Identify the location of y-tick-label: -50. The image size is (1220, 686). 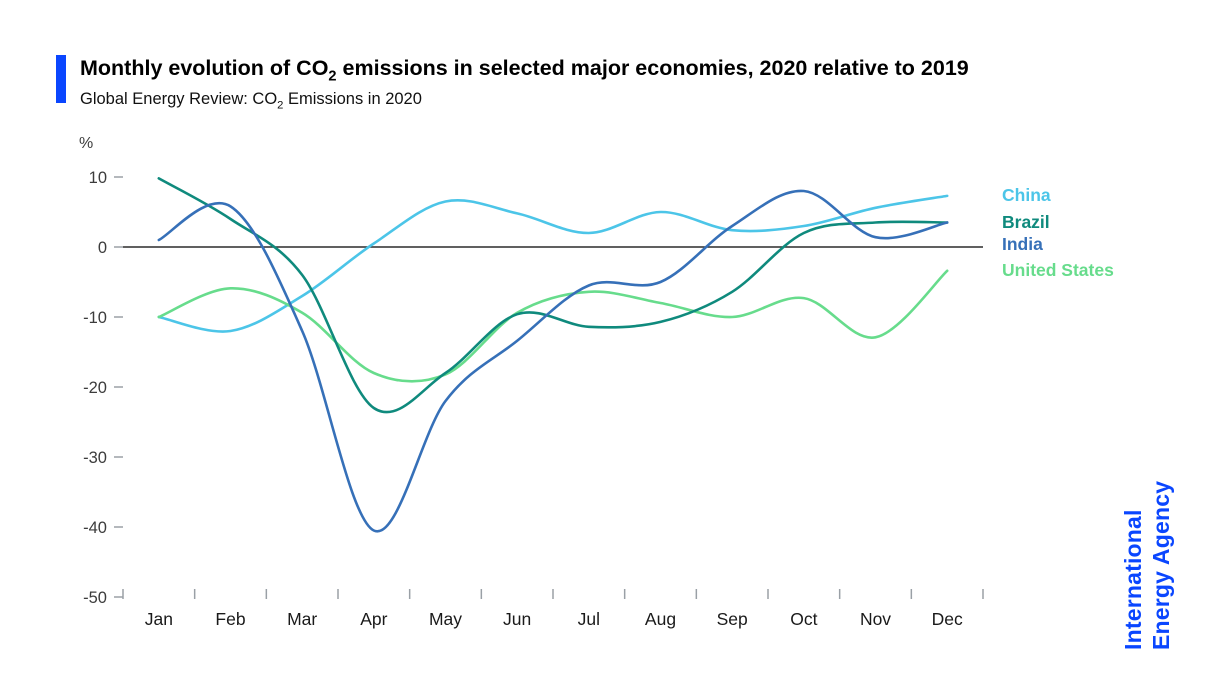
(95, 598).